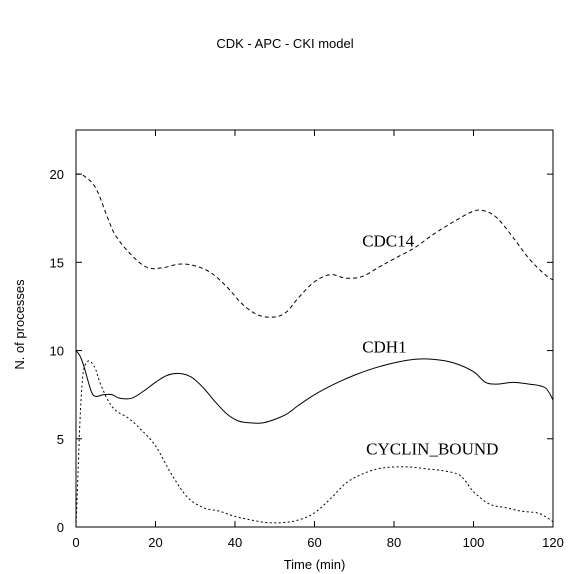 Image resolution: width=570 pixels, height=574 pixels. What do you see at coordinates (432, 449) in the screenshot?
I see `series-label-cyclin-bound: CYCLIN_BOUND` at bounding box center [432, 449].